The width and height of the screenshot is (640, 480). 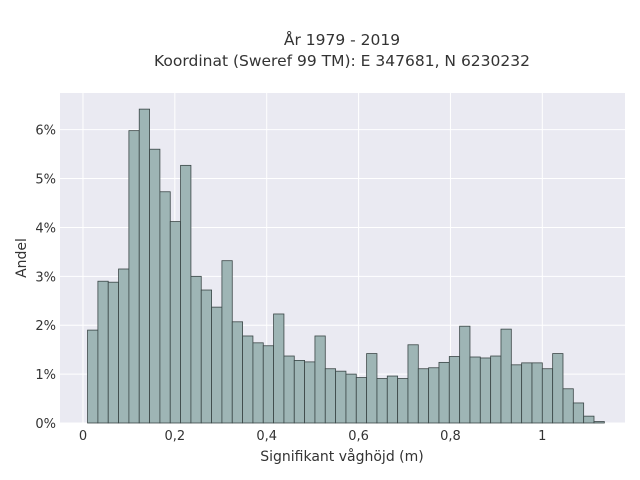 I want to click on chart-title-line1: År 1979 - 2019, so click(x=342, y=39).